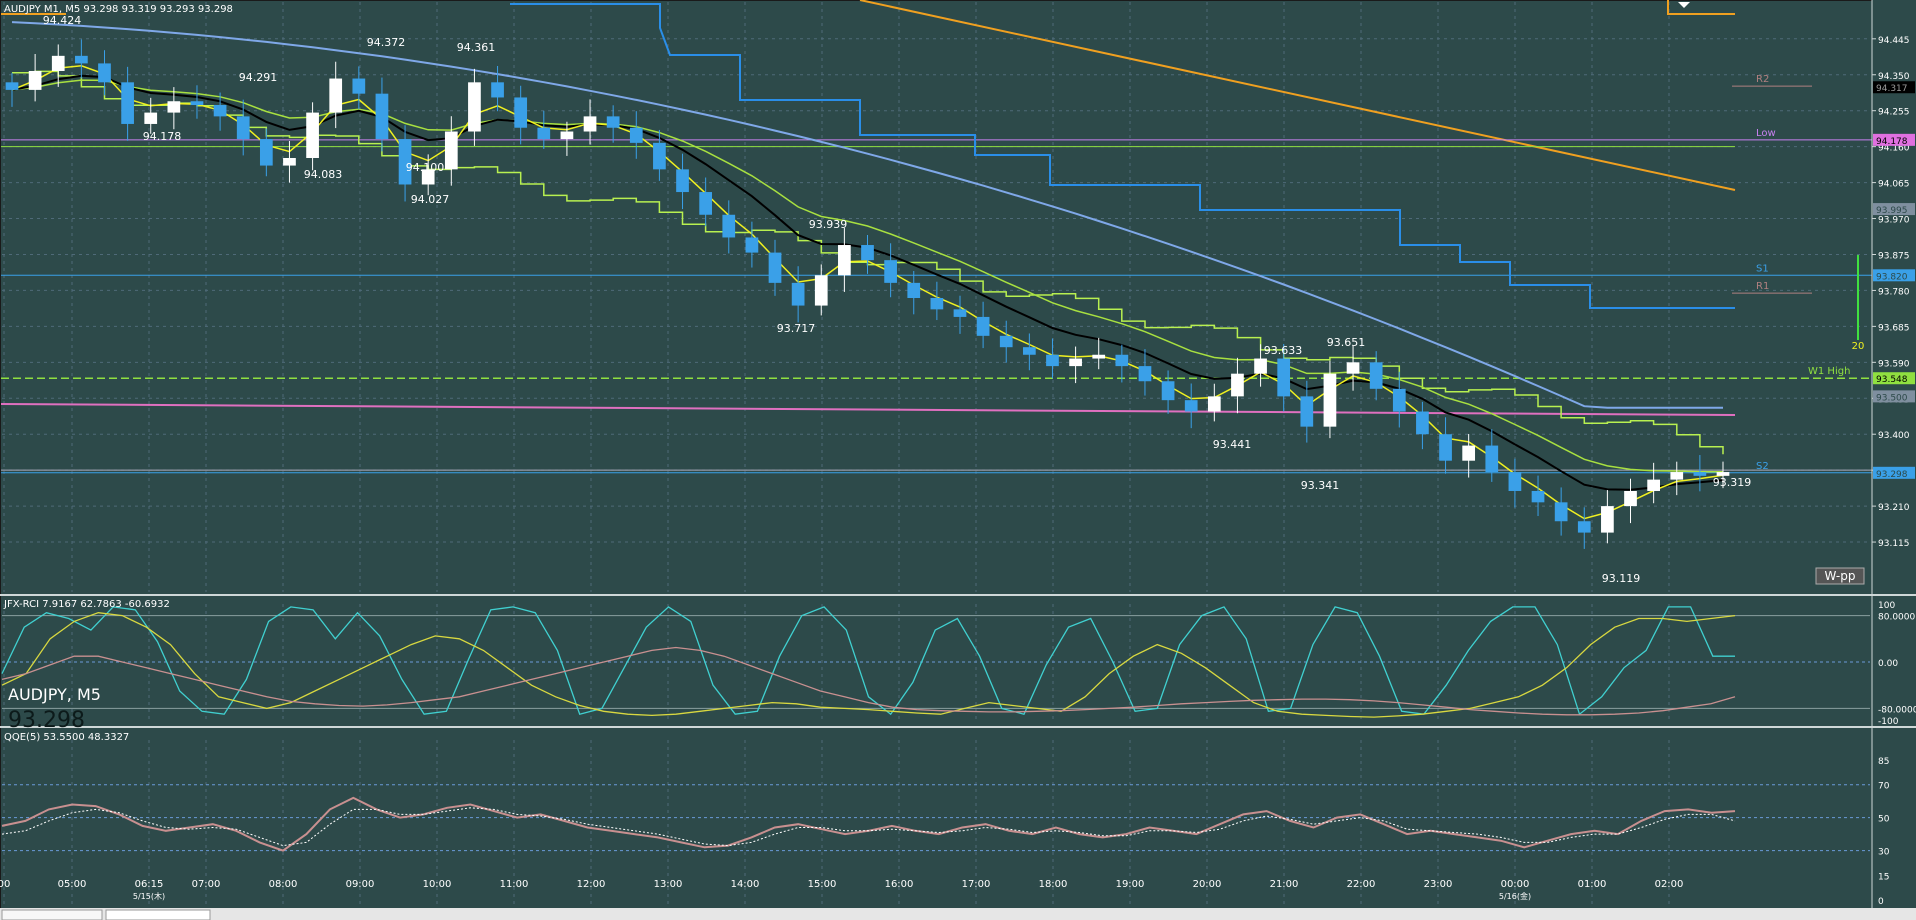 The image size is (1916, 920). I want to click on rci-y-tick-label: -100, so click(1888, 722).